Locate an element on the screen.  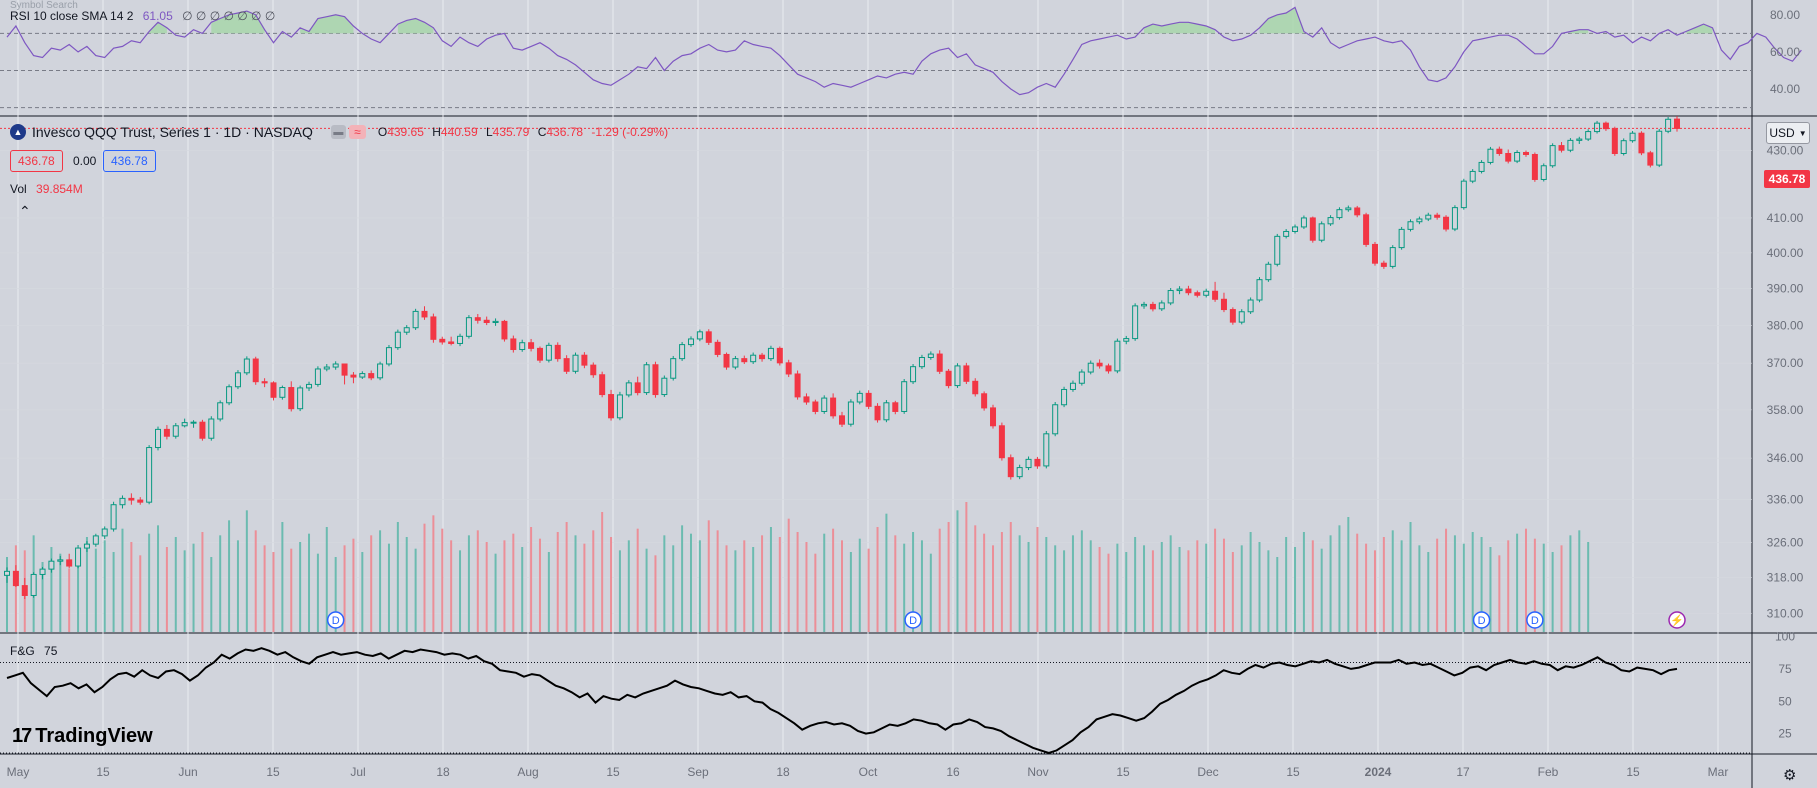
currency-select: USD ▼ is located at coordinates (1788, 133).